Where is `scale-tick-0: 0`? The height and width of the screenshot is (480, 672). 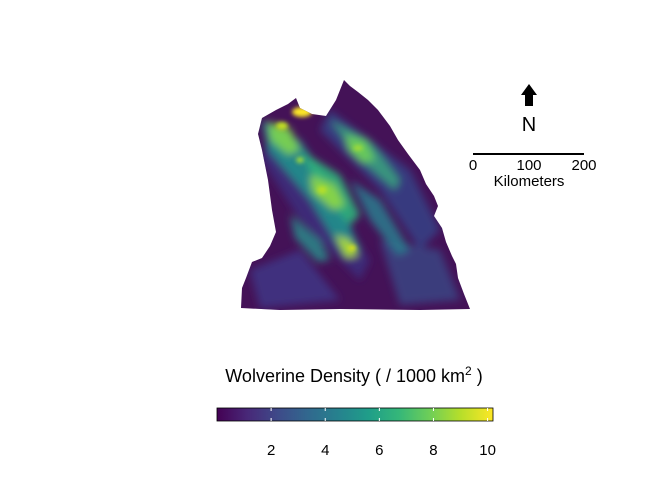 scale-tick-0: 0 is located at coordinates (473, 165).